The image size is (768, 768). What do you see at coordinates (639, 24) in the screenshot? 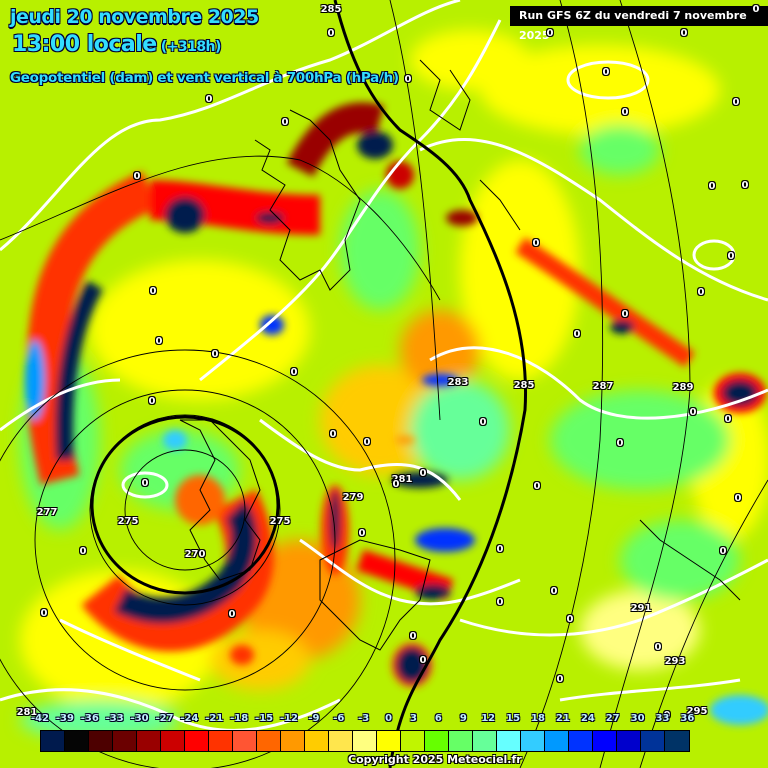
I see `model-run-label: Run GFS 6Z du vendredi 7 novembre 2025` at bounding box center [639, 24].